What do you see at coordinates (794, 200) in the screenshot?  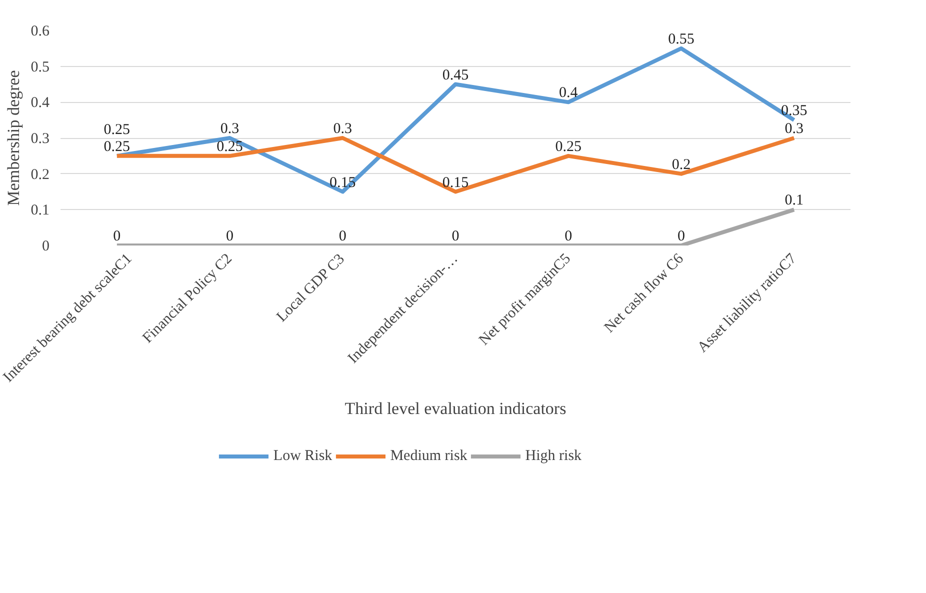 I see `data-label: 0.1` at bounding box center [794, 200].